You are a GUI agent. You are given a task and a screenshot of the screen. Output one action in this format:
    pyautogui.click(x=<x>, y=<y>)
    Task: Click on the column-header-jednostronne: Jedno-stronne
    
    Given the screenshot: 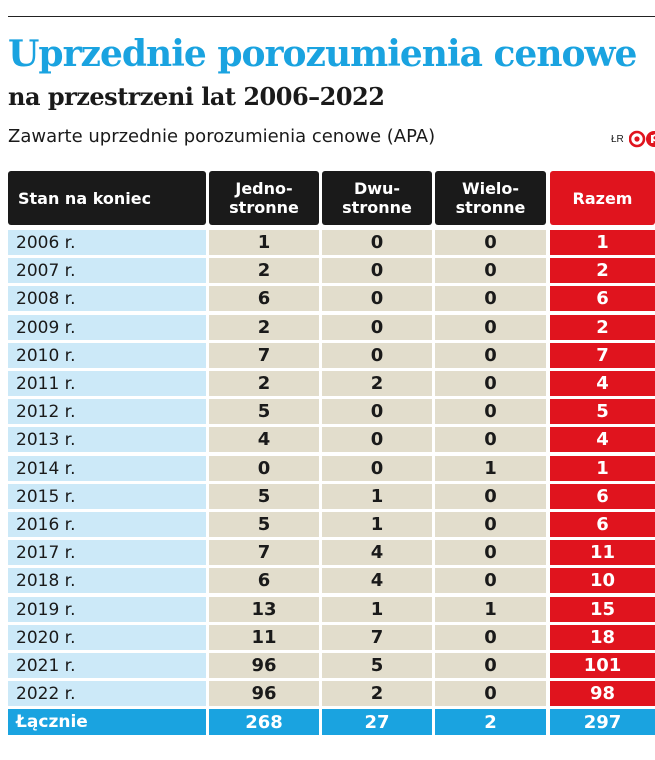 What is the action you would take?
    pyautogui.click(x=264, y=198)
    